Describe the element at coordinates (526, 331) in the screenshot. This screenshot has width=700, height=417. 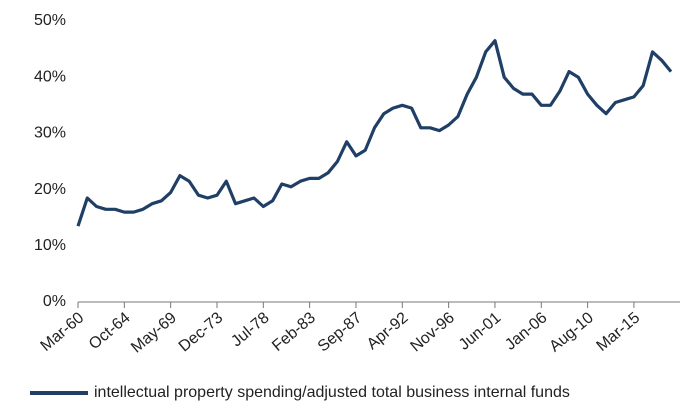
I see `x-tick-label: Jan-06` at that location.